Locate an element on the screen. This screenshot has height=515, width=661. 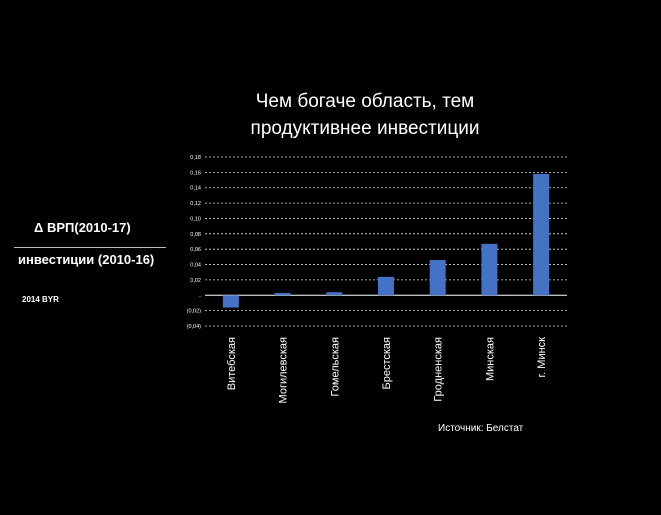
y-tick-label: - is located at coordinates (200, 296).